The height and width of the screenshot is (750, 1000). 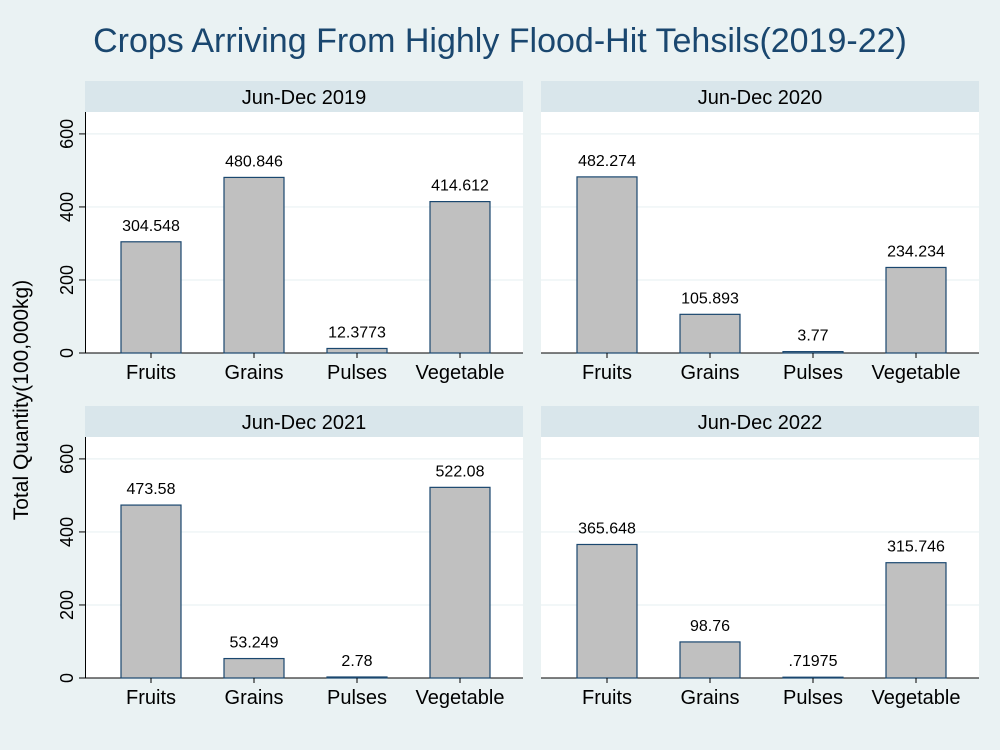 I want to click on bar-value-label: 315.746, so click(x=916, y=547).